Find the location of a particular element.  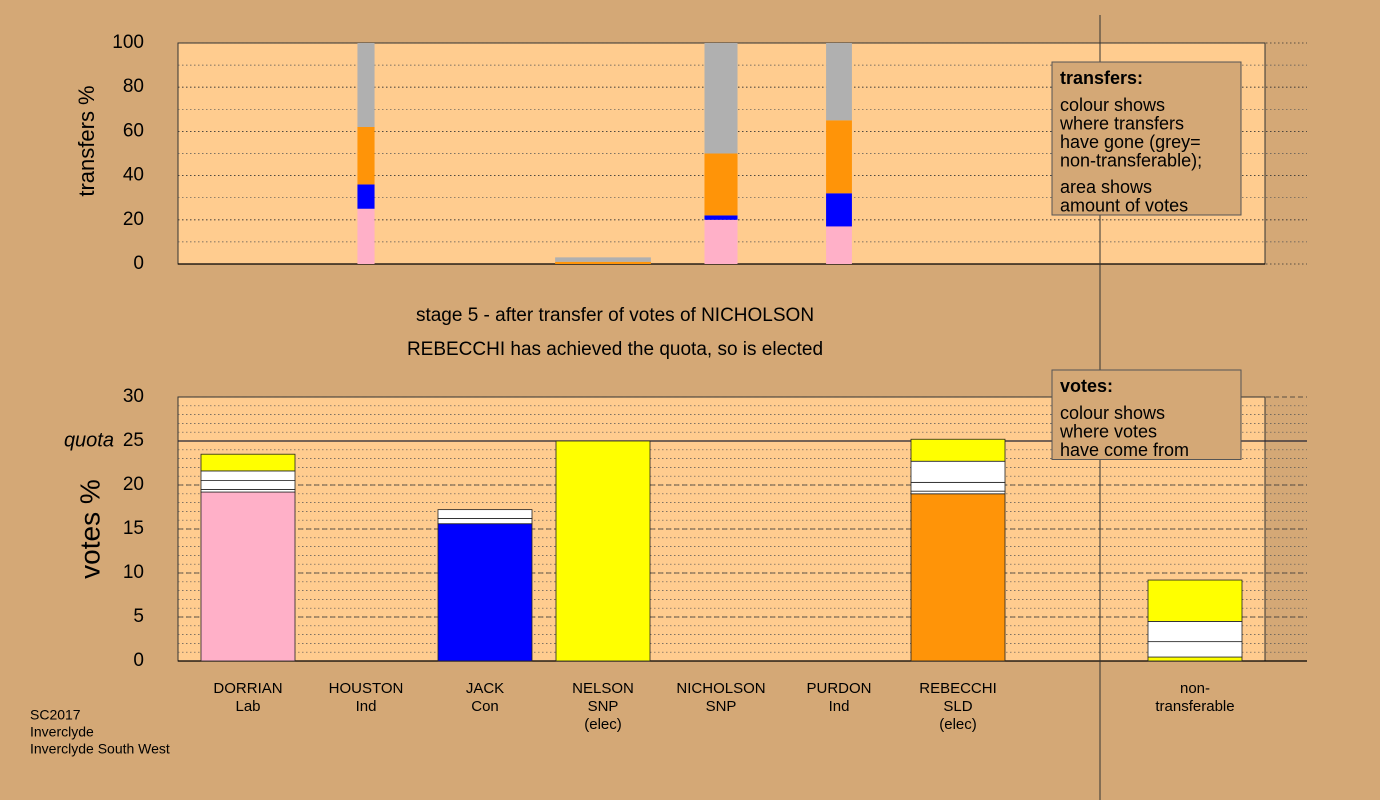

y-tick-label: 60 is located at coordinates (133, 130).